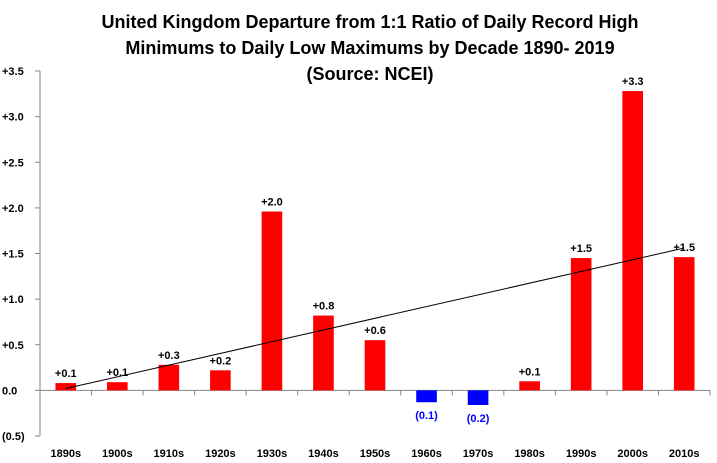 The width and height of the screenshot is (717, 463). Describe the element at coordinates (478, 397) in the screenshot. I see `bar-1970s` at that location.